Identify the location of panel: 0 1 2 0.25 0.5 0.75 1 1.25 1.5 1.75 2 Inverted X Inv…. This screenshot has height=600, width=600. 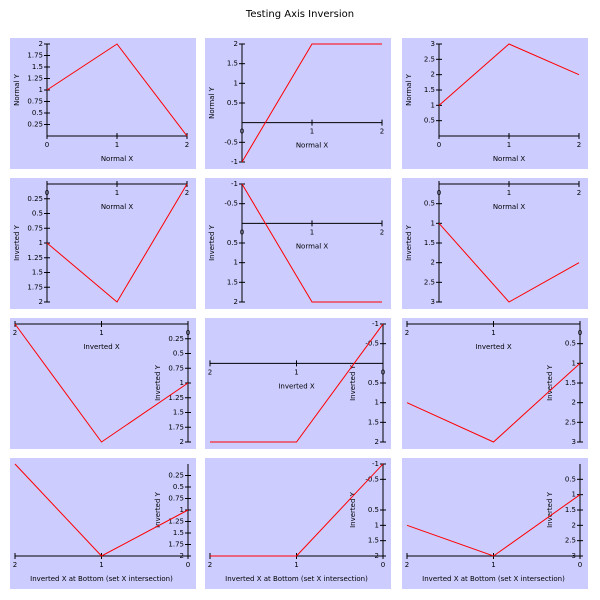
(103, 383).